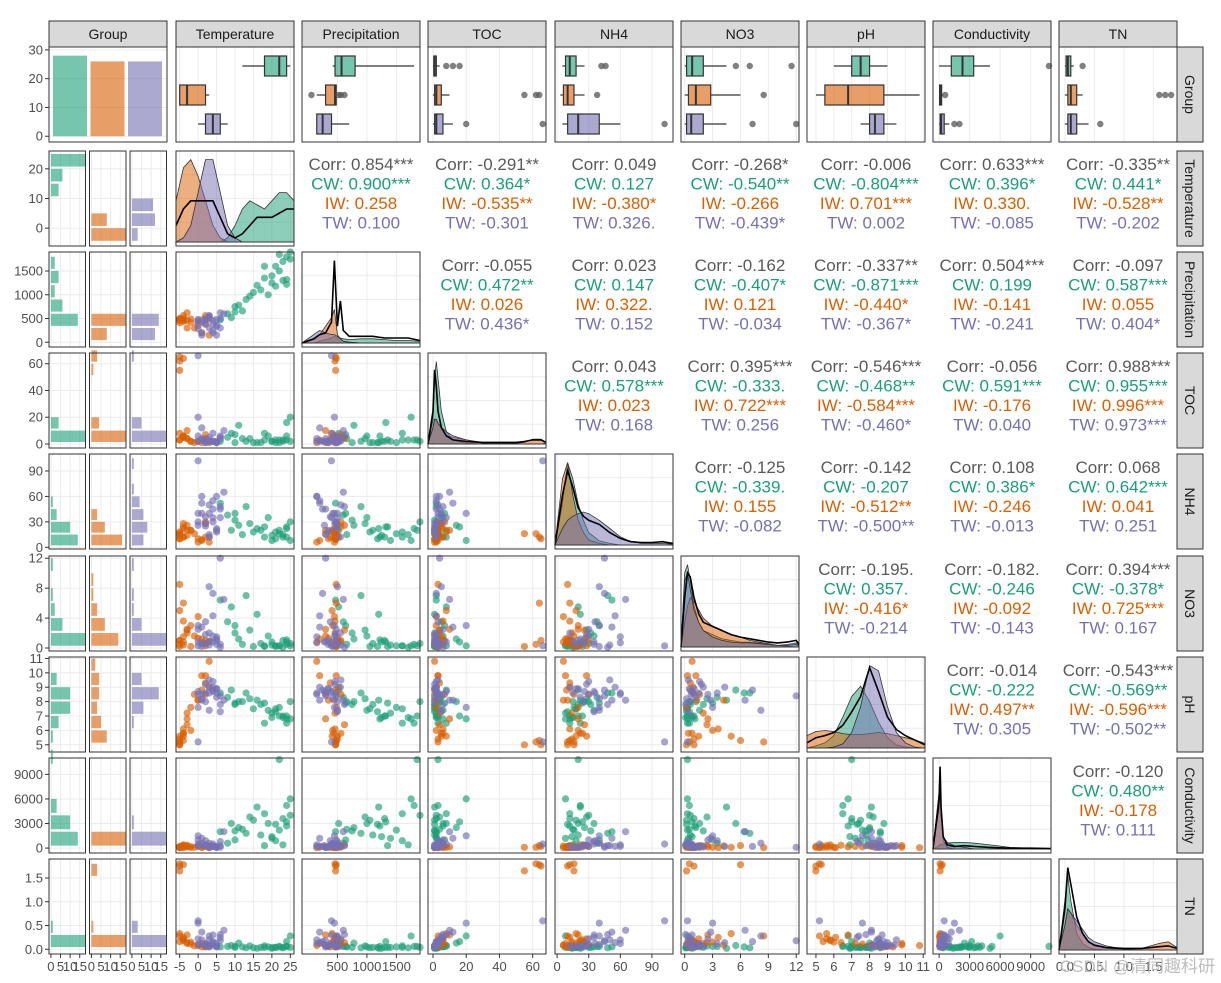  I want to click on correlation-group-text: IW: 0.041, so click(1118, 506).